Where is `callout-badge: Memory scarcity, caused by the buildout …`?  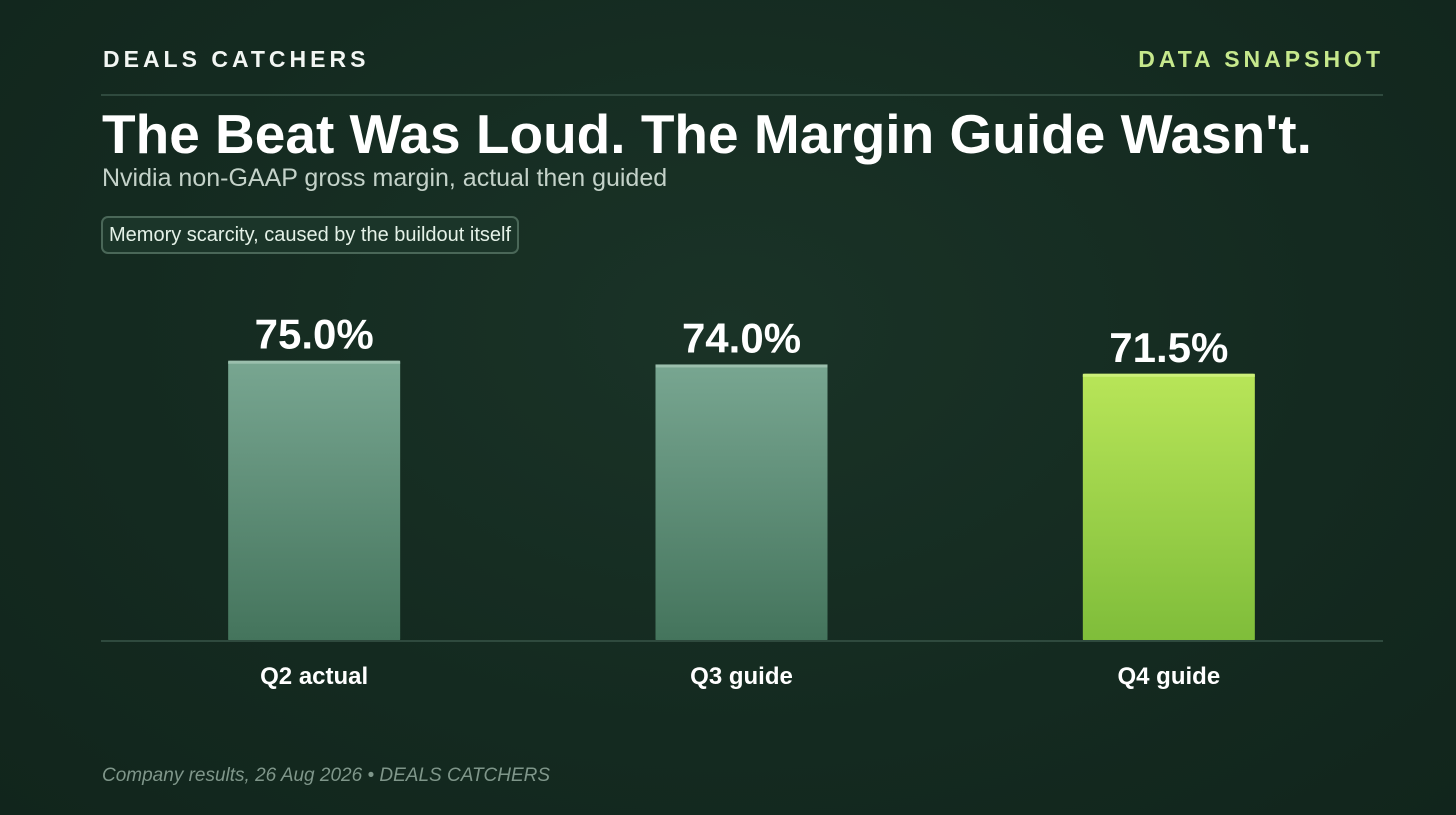 callout-badge: Memory scarcity, caused by the buildout … is located at coordinates (310, 235).